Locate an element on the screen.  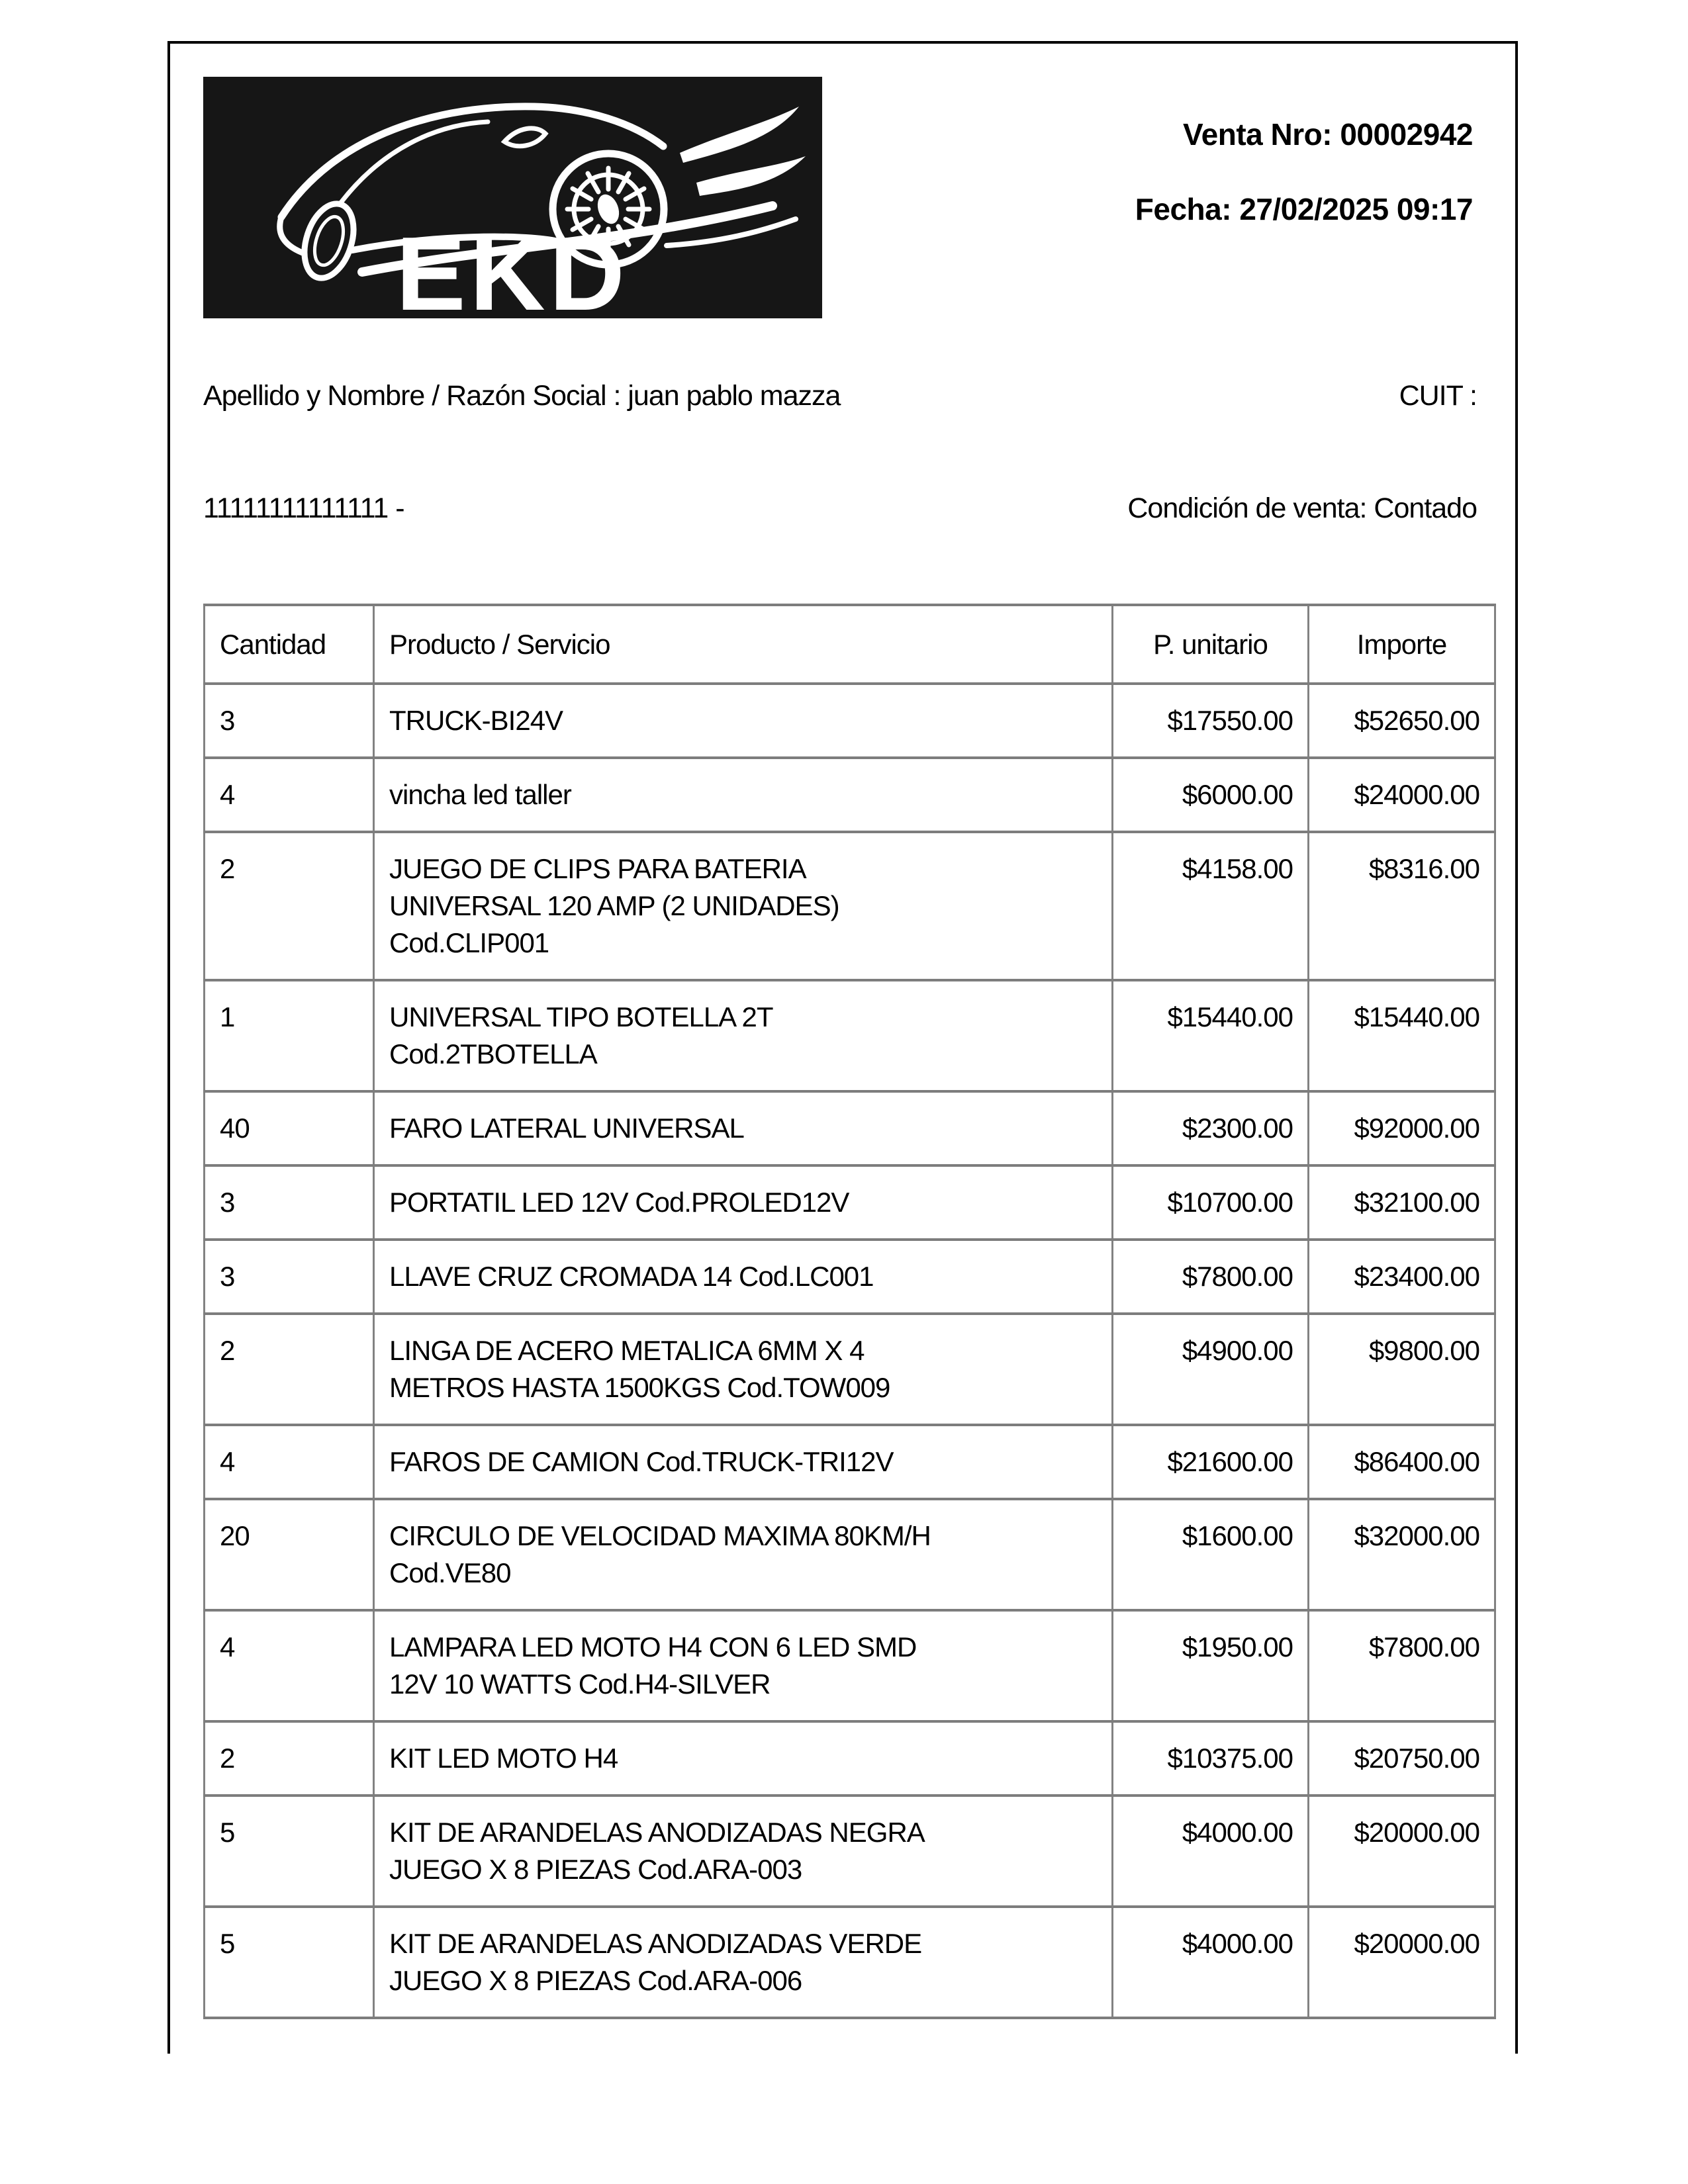
col-header-cantidad: Cantidad is located at coordinates (289, 645).